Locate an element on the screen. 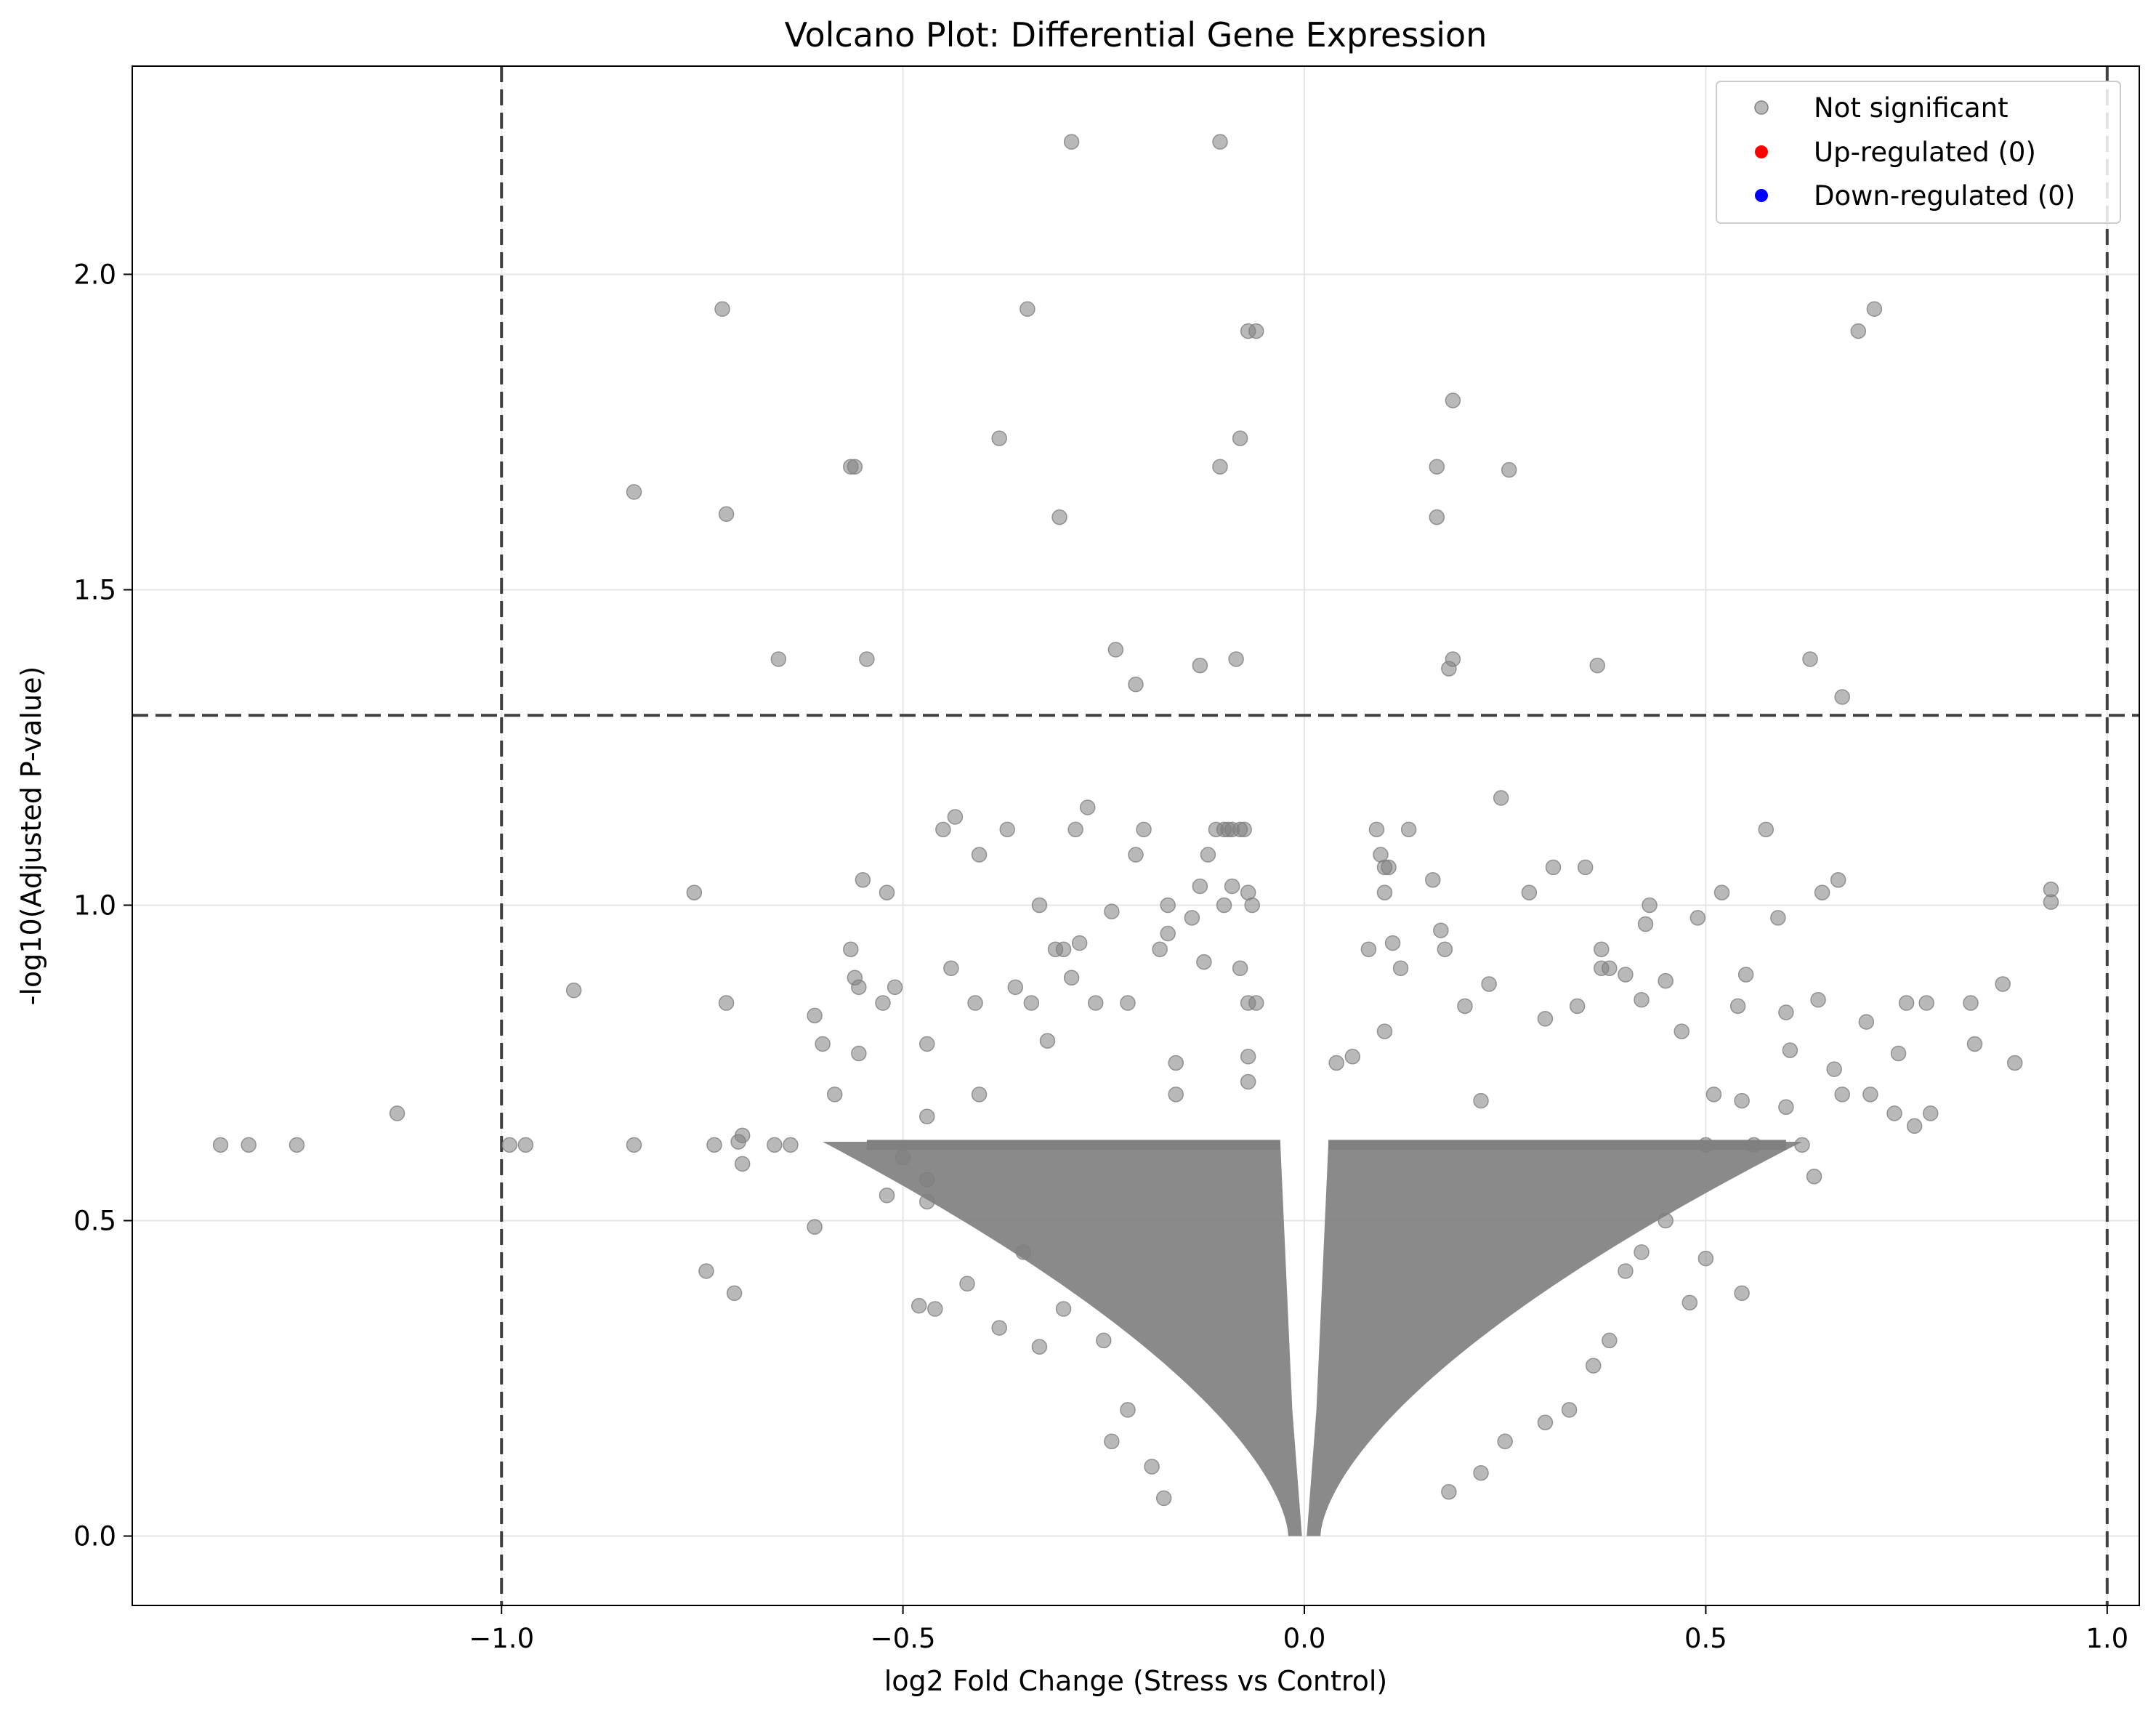 The height and width of the screenshot is (1721, 2156). legend-box is located at coordinates (1918, 153).